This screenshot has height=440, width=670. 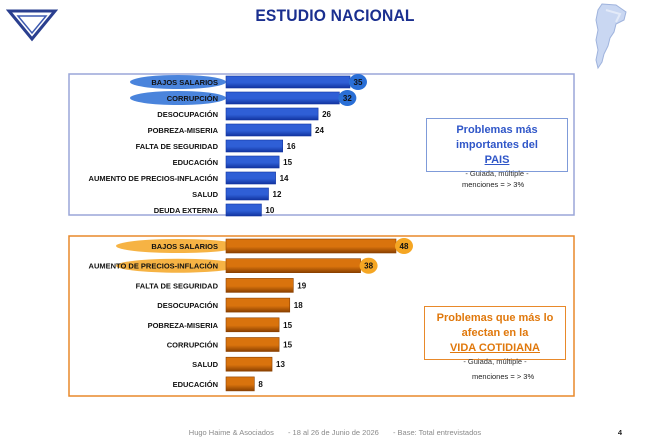 I want to click on pais-pobreza-miseria-bar, so click(x=268, y=130).